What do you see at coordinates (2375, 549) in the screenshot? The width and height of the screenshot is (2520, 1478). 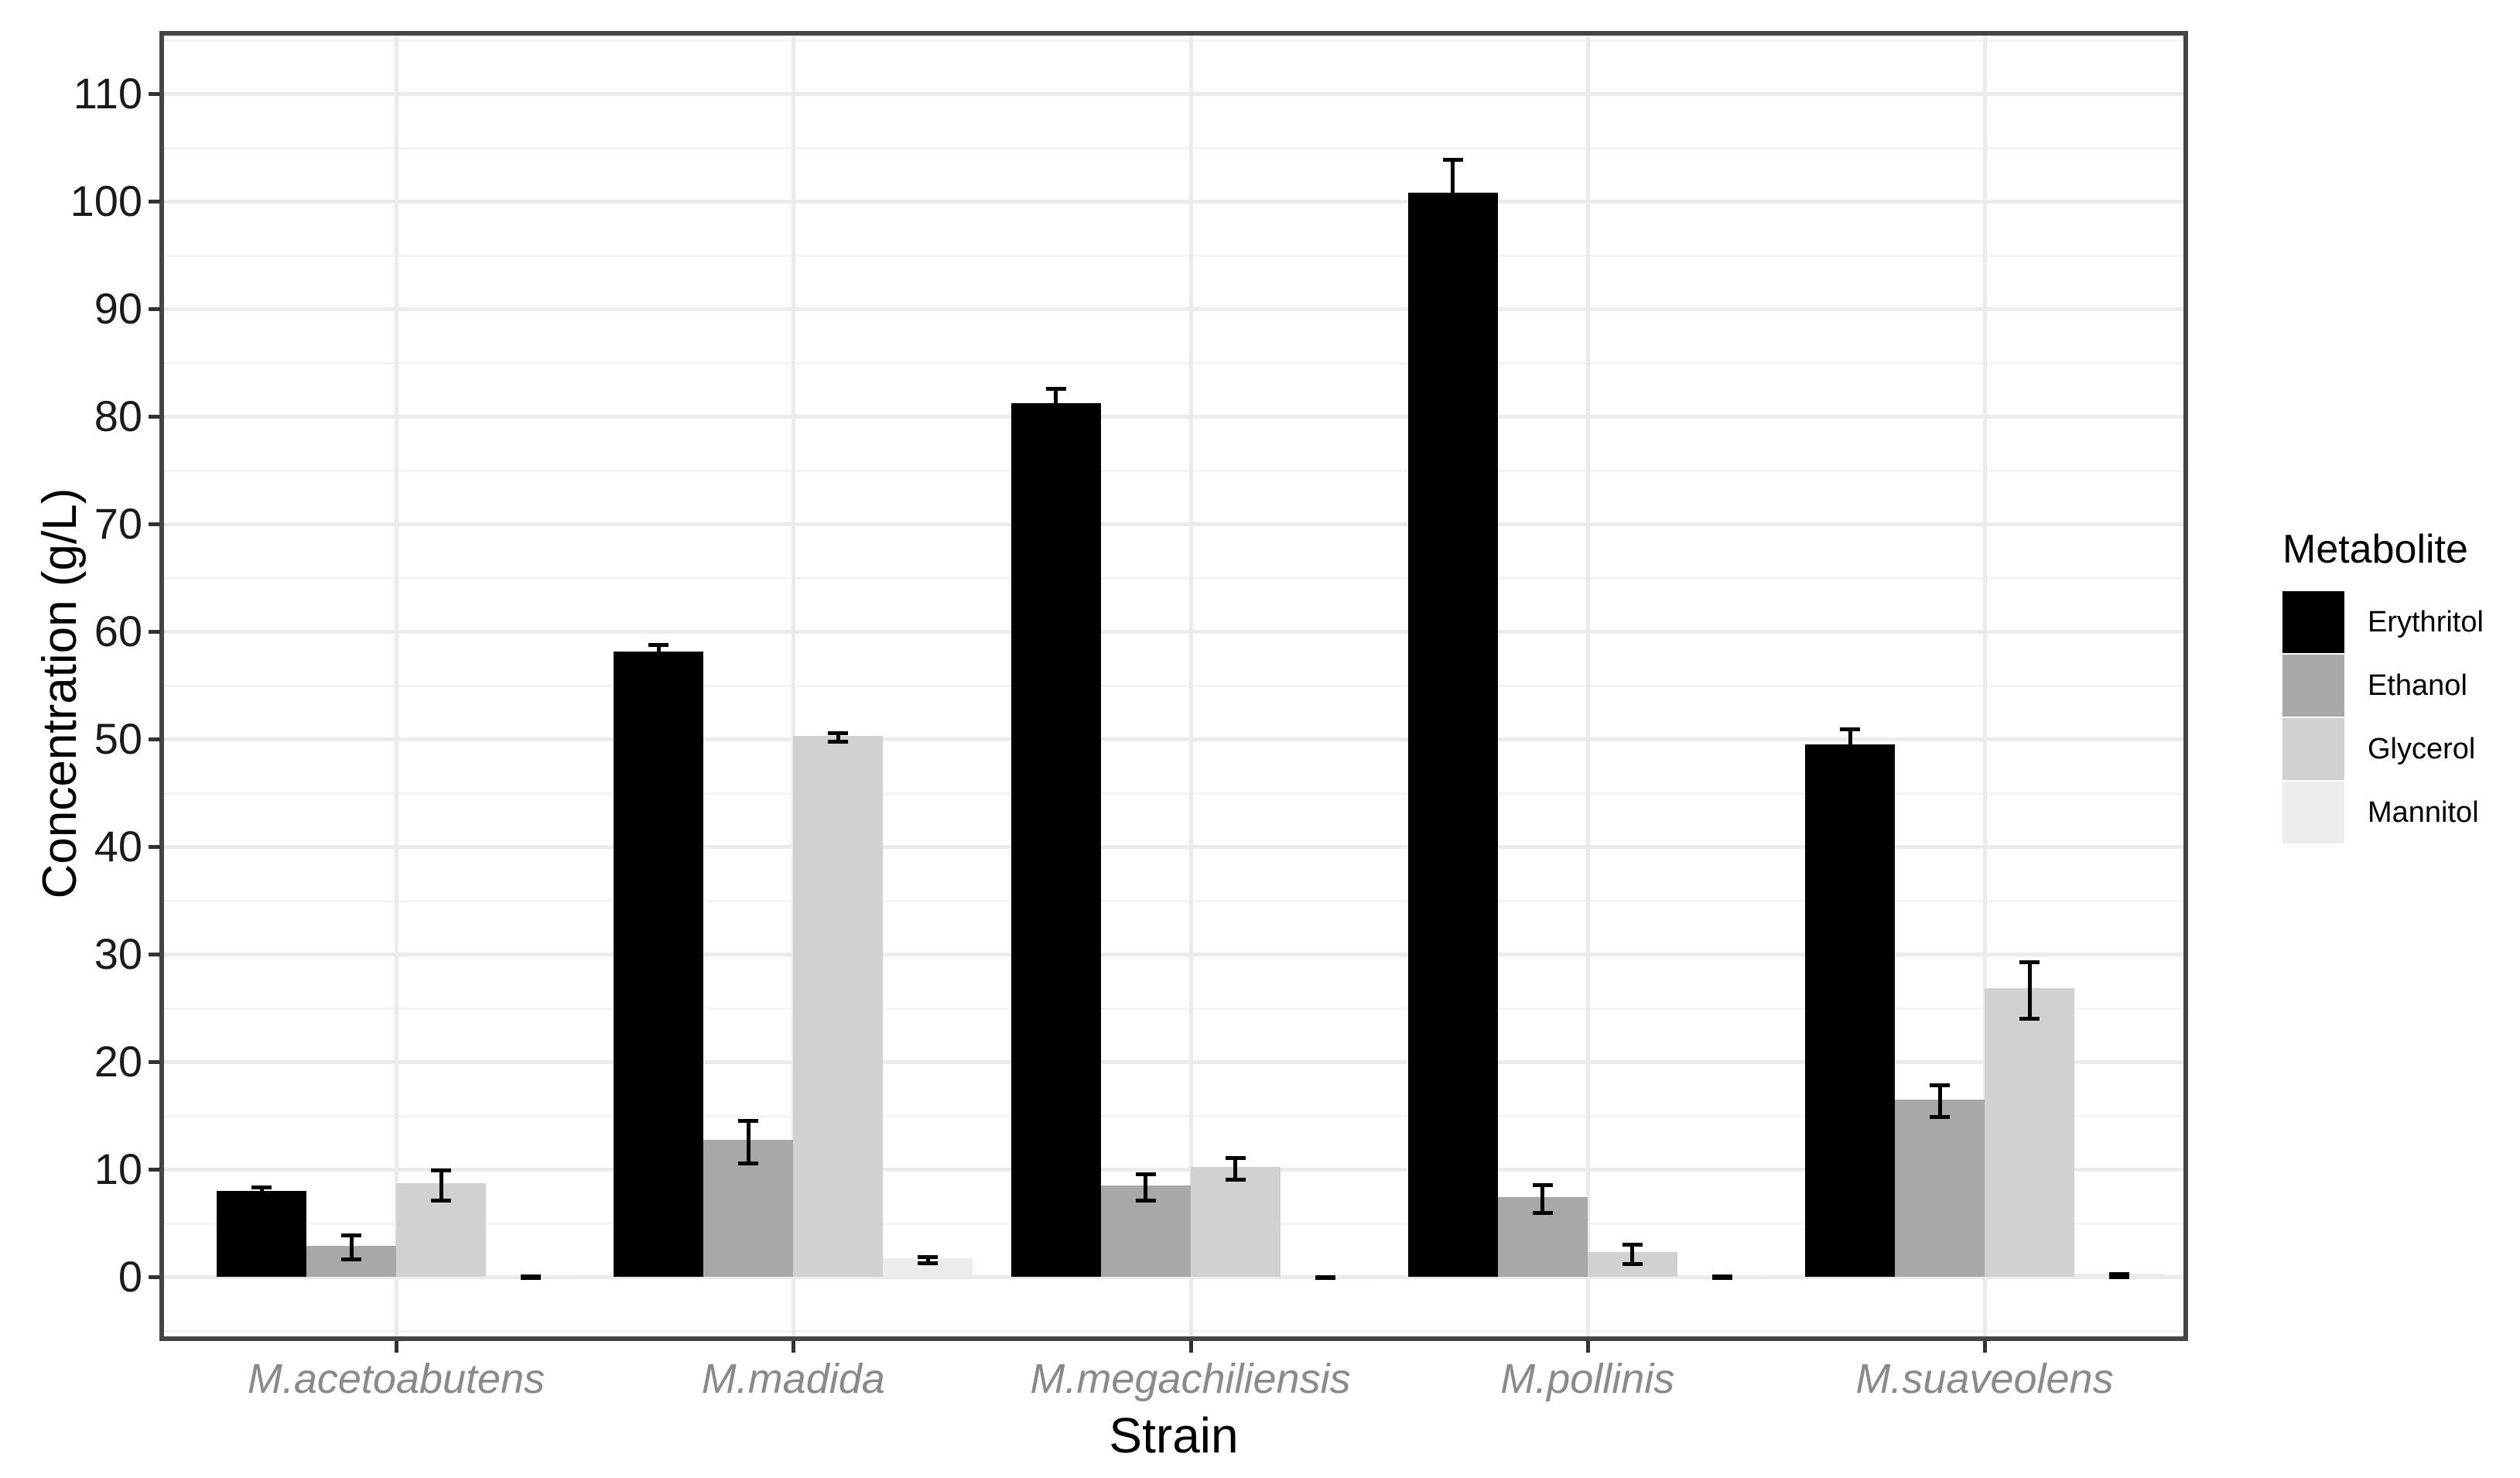 I see `legend-title: Metabolite` at bounding box center [2375, 549].